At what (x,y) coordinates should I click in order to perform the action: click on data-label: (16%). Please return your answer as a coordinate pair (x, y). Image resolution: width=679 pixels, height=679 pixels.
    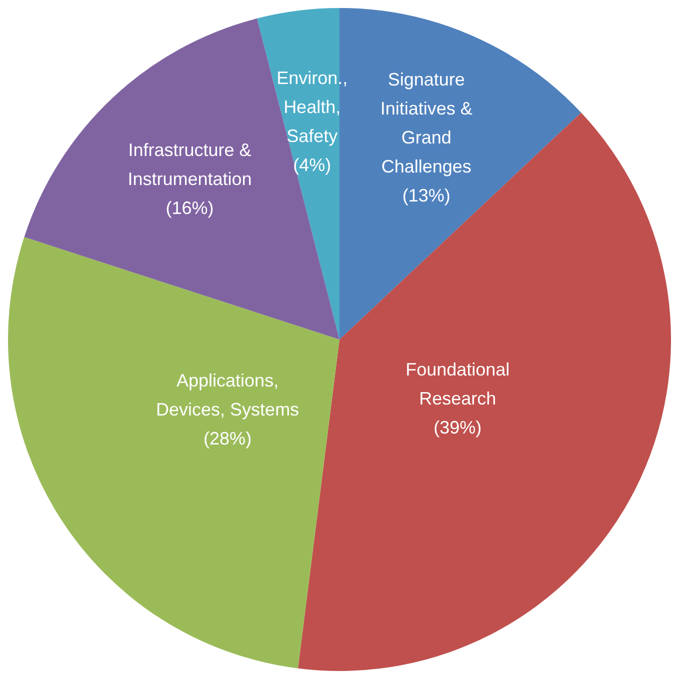
    Looking at the image, I should click on (190, 208).